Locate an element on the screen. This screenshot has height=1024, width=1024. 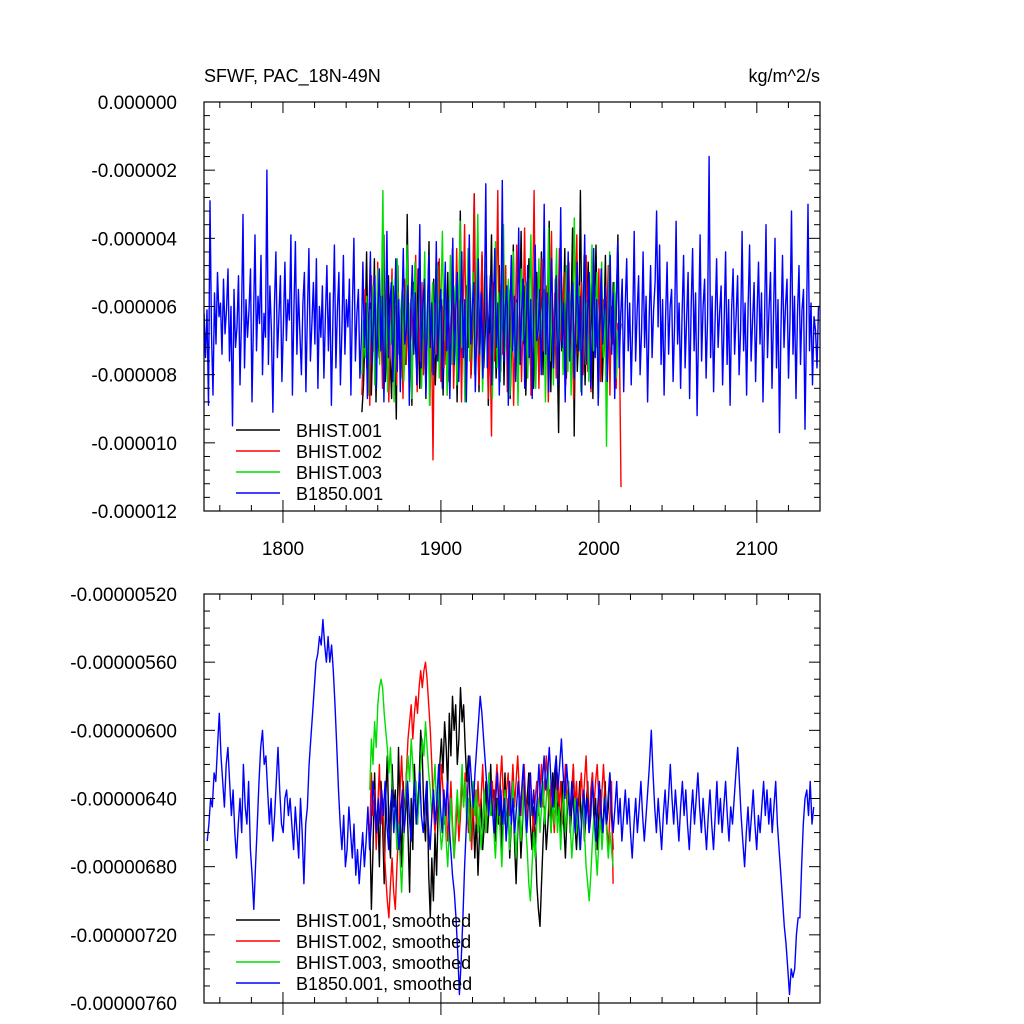
top-legend-label-1: BHIST.001 is located at coordinates (339, 431).